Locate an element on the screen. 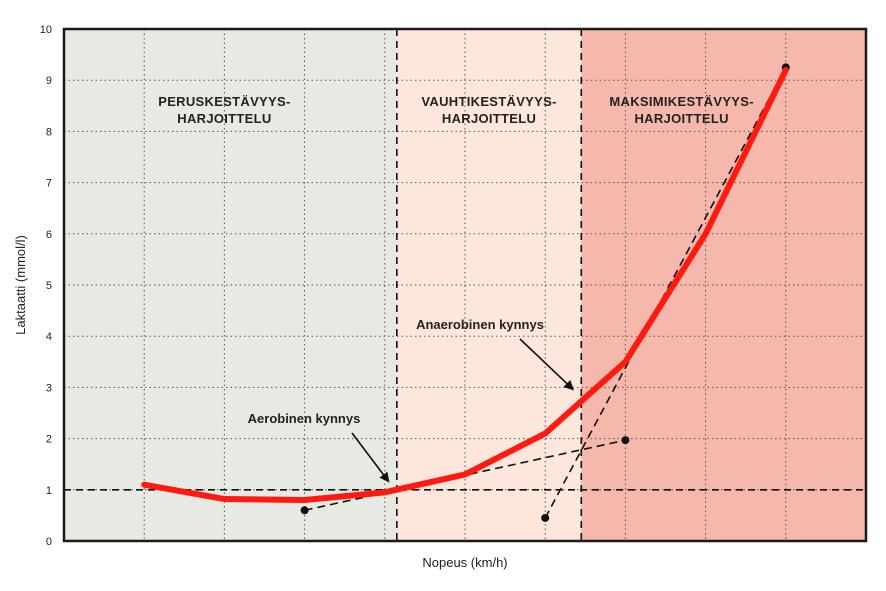 This screenshot has width=886, height=591. y-axis-label: Laktaatti (mmol/l) is located at coordinates (20, 285).